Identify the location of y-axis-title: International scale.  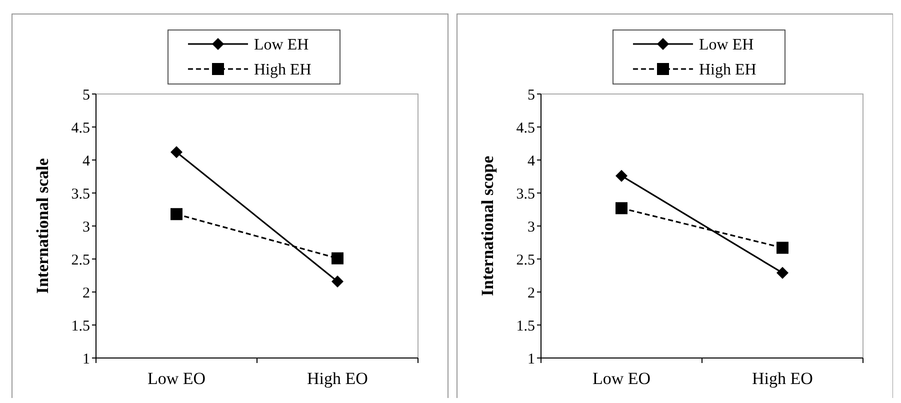
(42, 226).